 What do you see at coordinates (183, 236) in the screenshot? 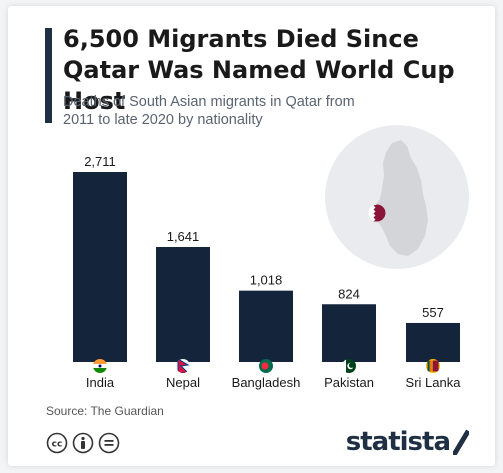
I see `value-label-nepal: 1,641` at bounding box center [183, 236].